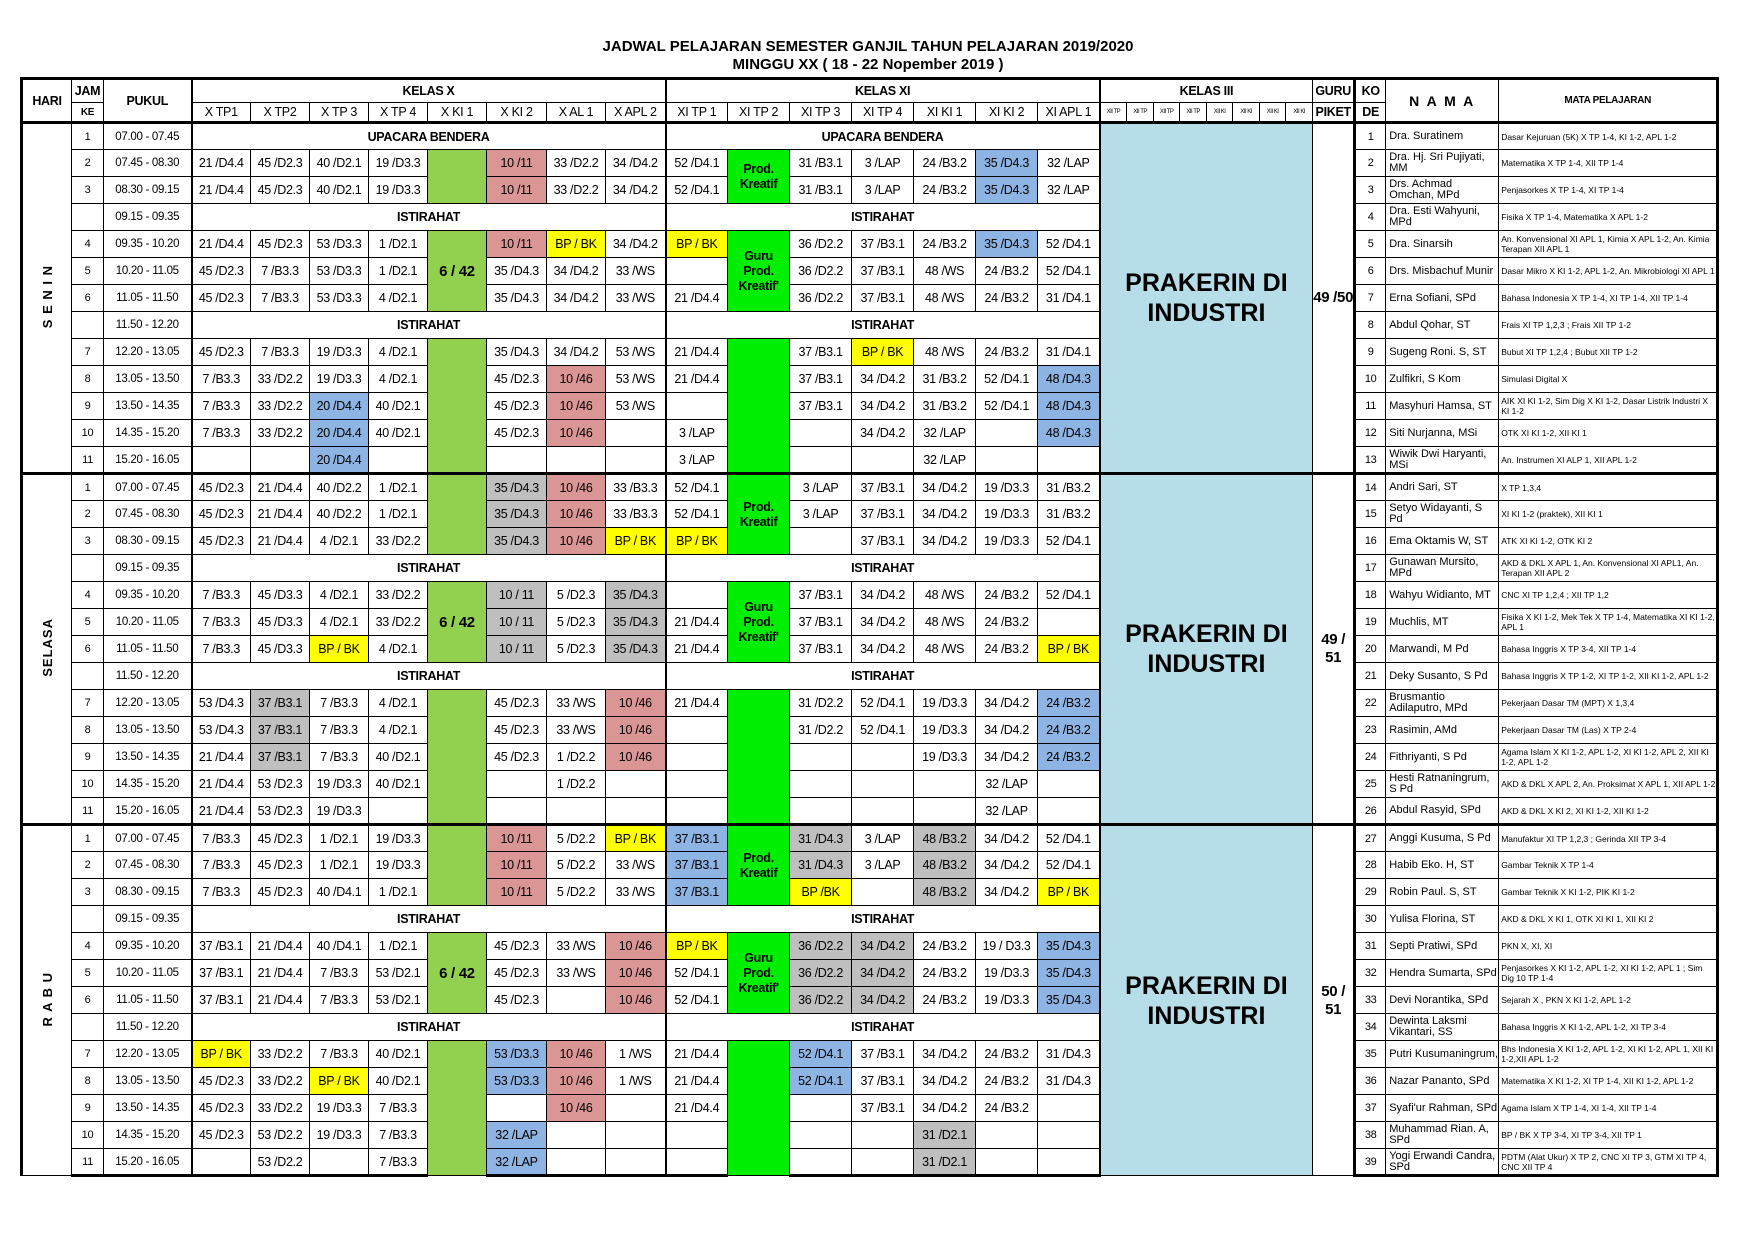  Describe the element at coordinates (147, 541) in the screenshot. I see `time-slot: 08.30 - 09.15` at that location.